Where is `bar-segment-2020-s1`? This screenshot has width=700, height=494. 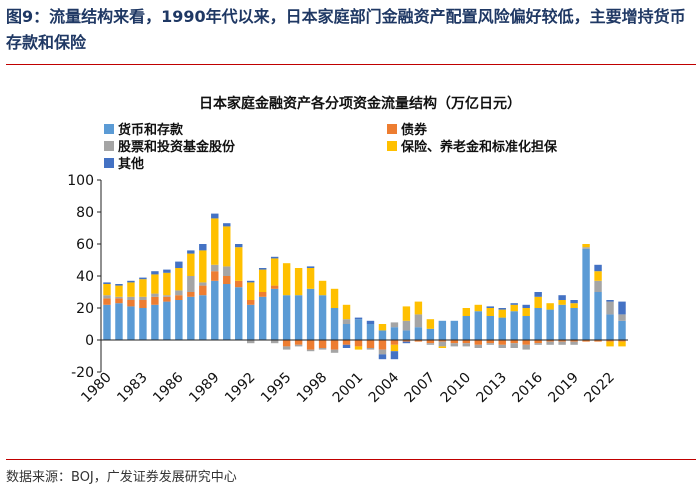
bar-segment-2020-s1 is located at coordinates (586, 341).